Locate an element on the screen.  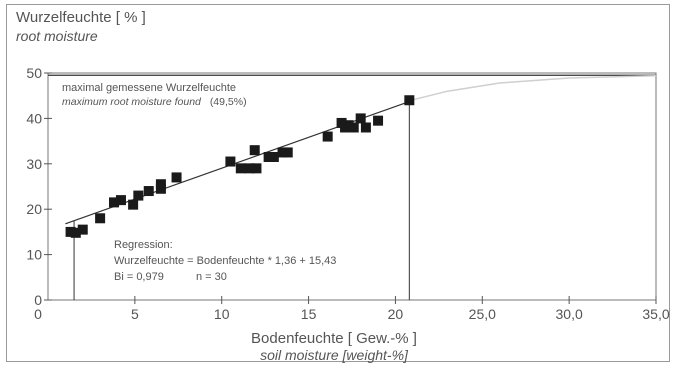
regression-n: n = 30 is located at coordinates (211, 277).